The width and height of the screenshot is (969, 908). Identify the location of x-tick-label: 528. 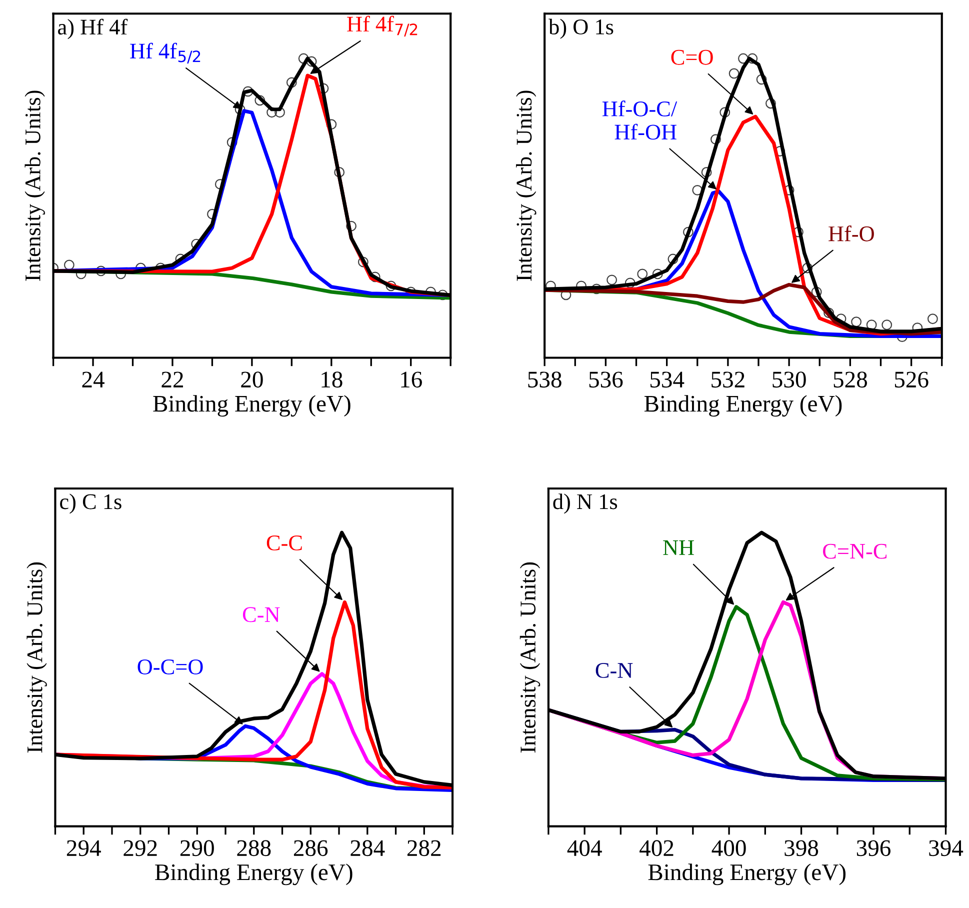
(850, 380).